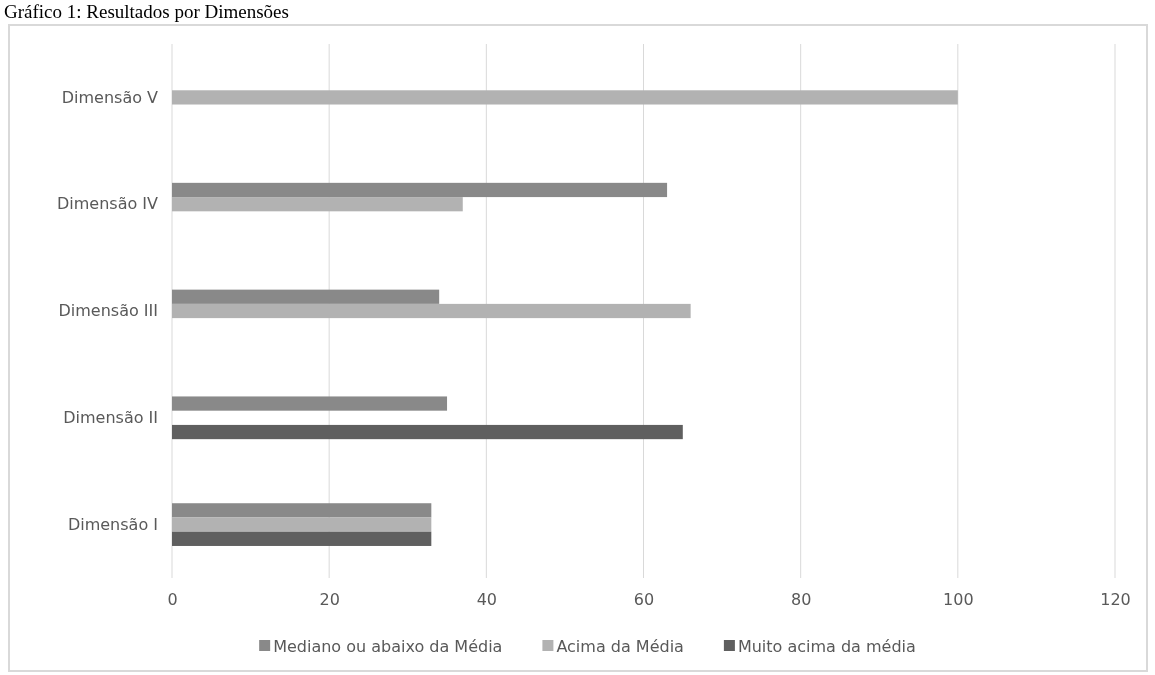 This screenshot has width=1155, height=675. I want to click on legend-label: Mediano ou abaixo da Média, so click(388, 646).